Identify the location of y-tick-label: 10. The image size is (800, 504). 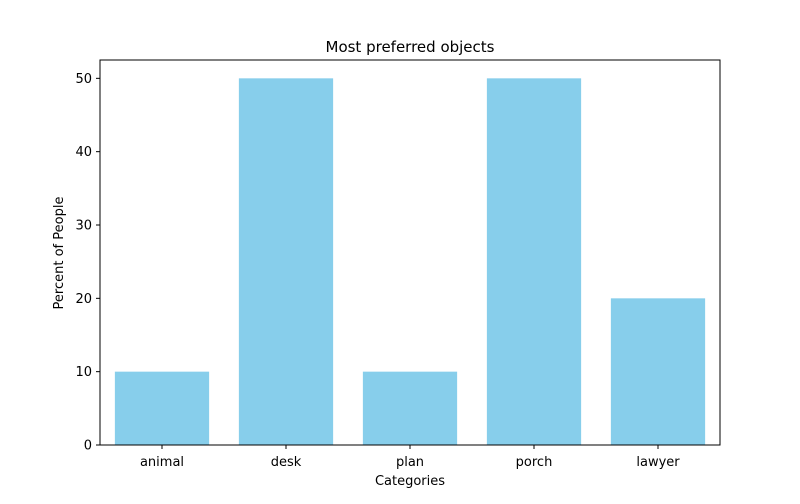
(83, 372).